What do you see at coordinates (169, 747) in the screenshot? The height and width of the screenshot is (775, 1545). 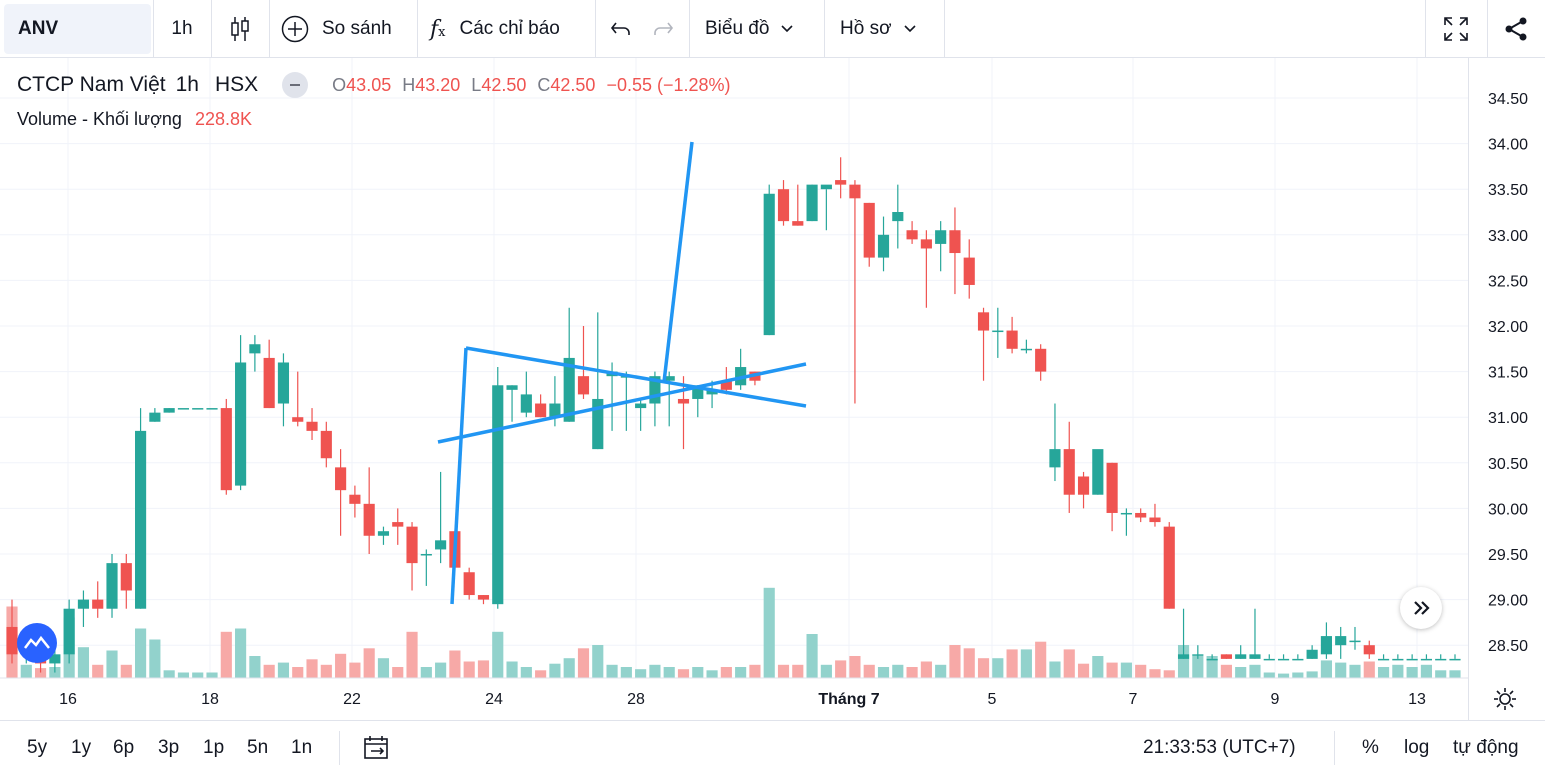 I see `range-button: 3p` at bounding box center [169, 747].